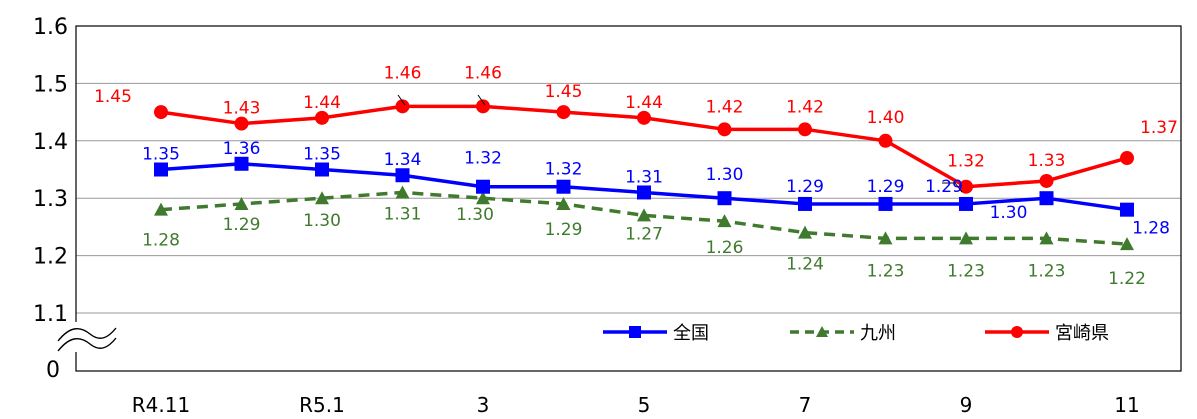 This screenshot has height=419, width=1197. What do you see at coordinates (242, 149) in the screenshot?
I see `data-label: 1.36` at bounding box center [242, 149].